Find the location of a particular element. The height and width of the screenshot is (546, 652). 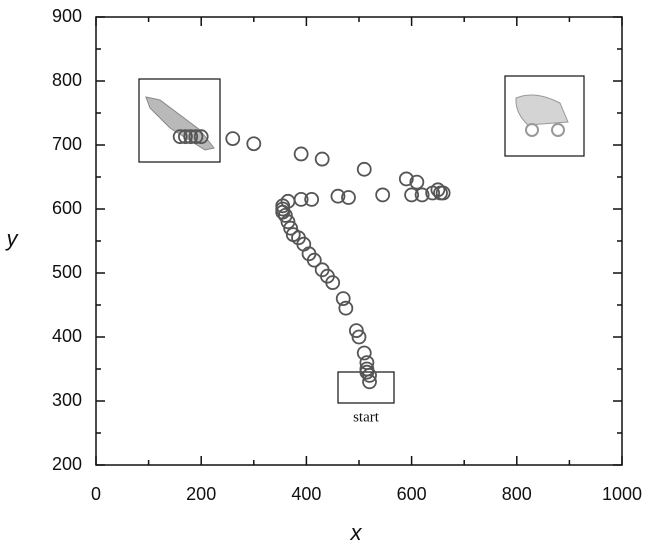

y-tick-label: 600 is located at coordinates (67, 208).